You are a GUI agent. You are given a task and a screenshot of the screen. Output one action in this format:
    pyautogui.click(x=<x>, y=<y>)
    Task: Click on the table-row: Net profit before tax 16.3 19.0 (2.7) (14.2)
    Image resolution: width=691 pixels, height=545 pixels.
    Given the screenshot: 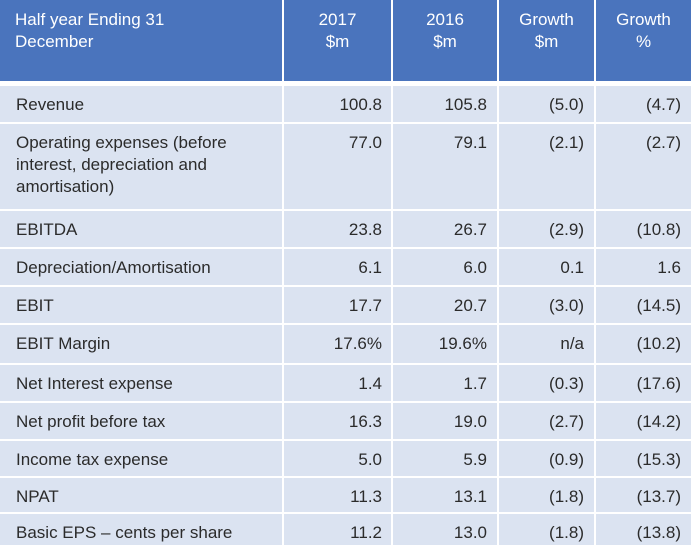 What is the action you would take?
    pyautogui.click(x=345, y=421)
    